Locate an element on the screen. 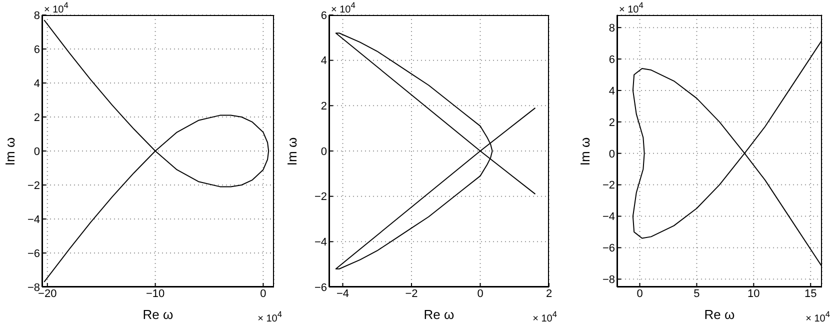 The height and width of the screenshot is (327, 830). x-tick-label: −4 is located at coordinates (343, 294).